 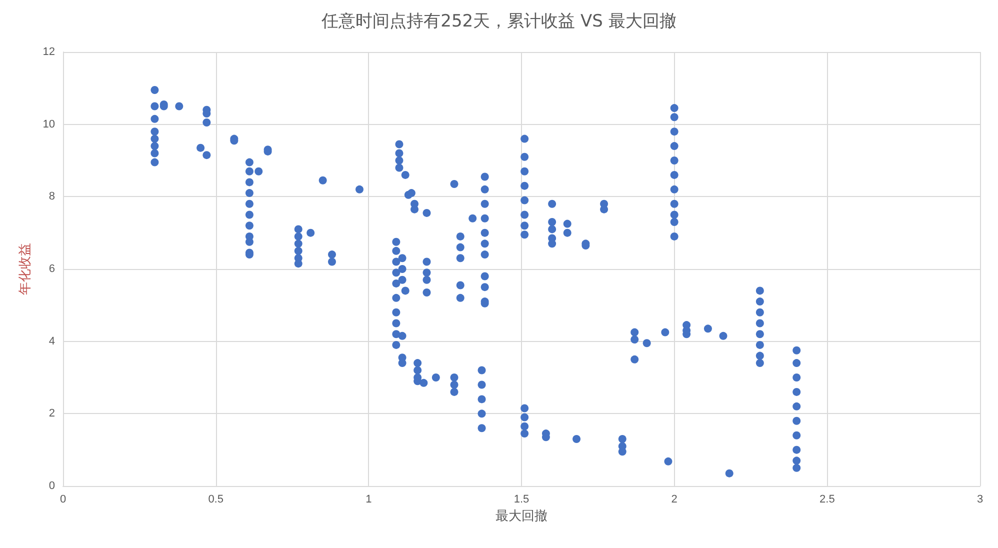 What do you see at coordinates (63, 500) in the screenshot?
I see `x-tick-label: 0` at bounding box center [63, 500].